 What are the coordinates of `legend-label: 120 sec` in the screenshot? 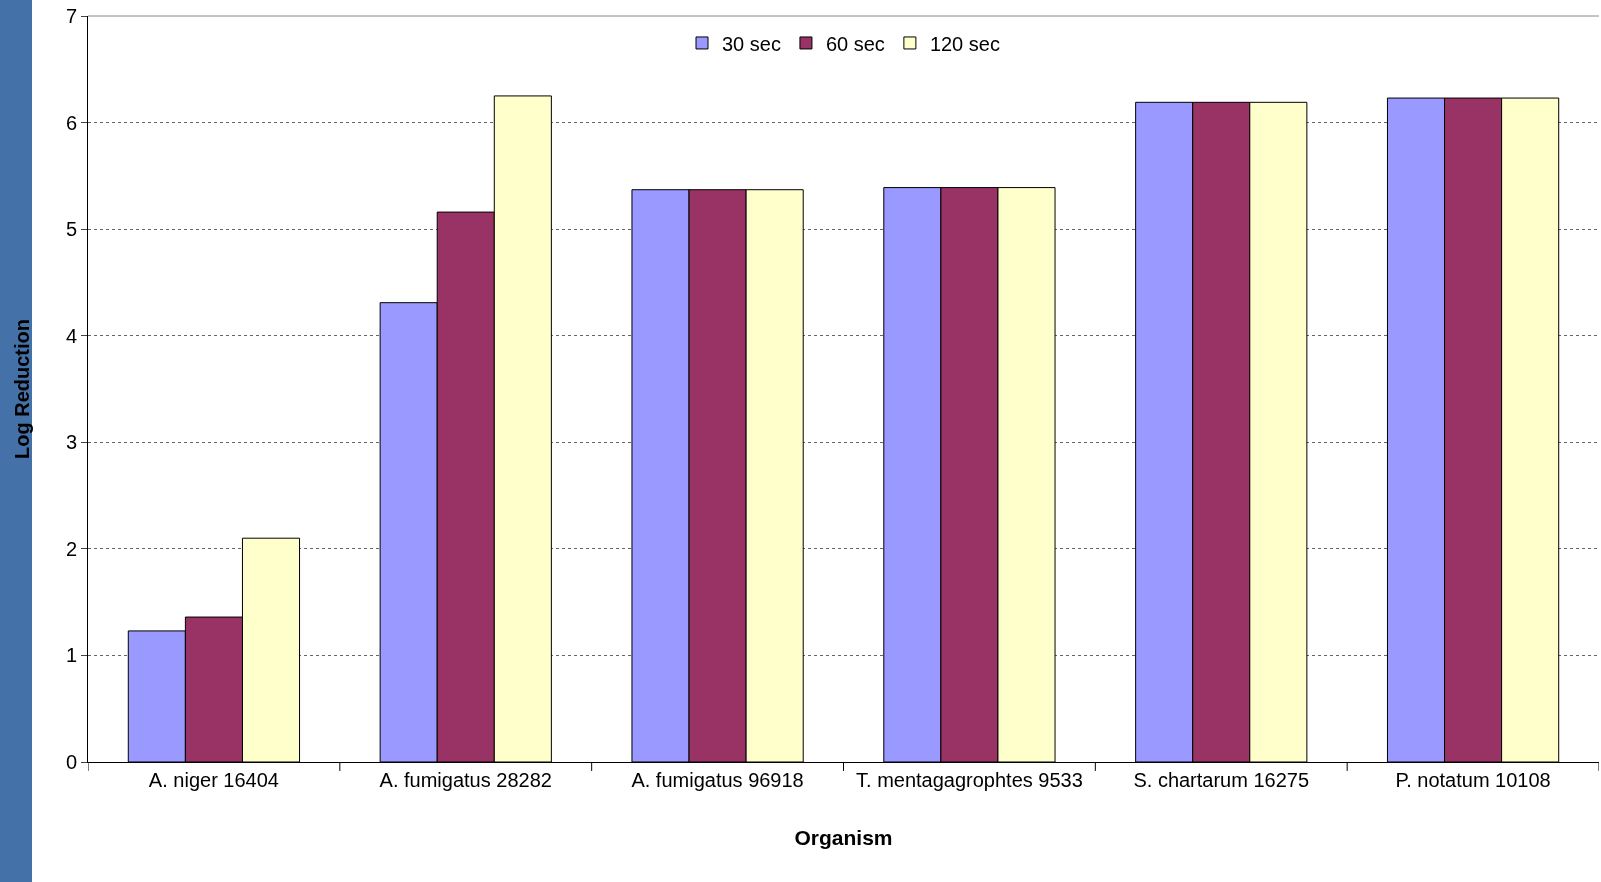 It's located at (964, 43).